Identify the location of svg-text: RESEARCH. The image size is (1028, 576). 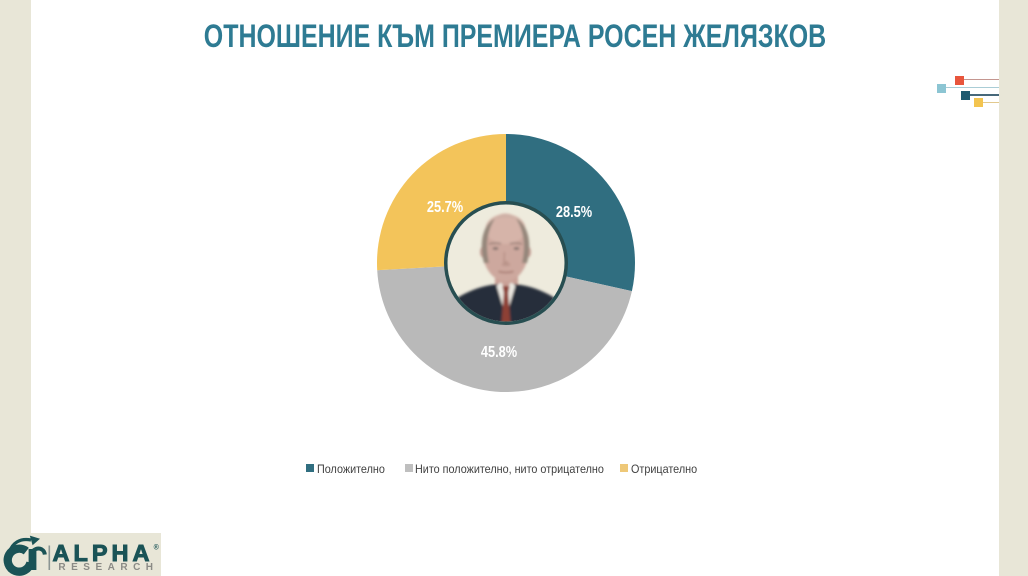
(108, 567).